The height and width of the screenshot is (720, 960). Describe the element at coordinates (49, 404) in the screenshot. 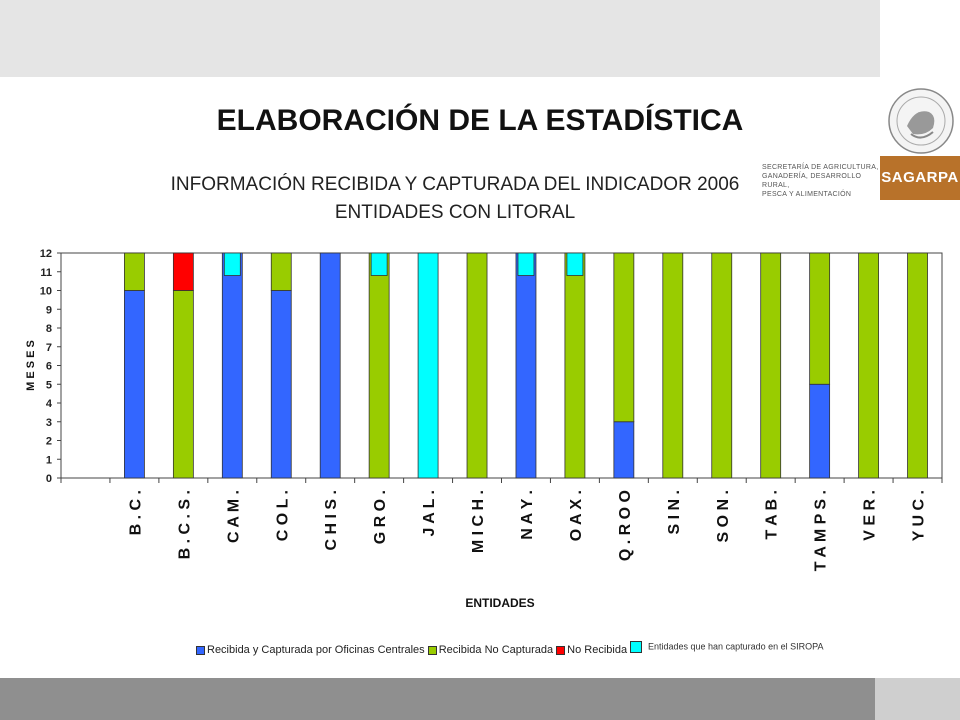

I see `y-tick-label: 4` at that location.